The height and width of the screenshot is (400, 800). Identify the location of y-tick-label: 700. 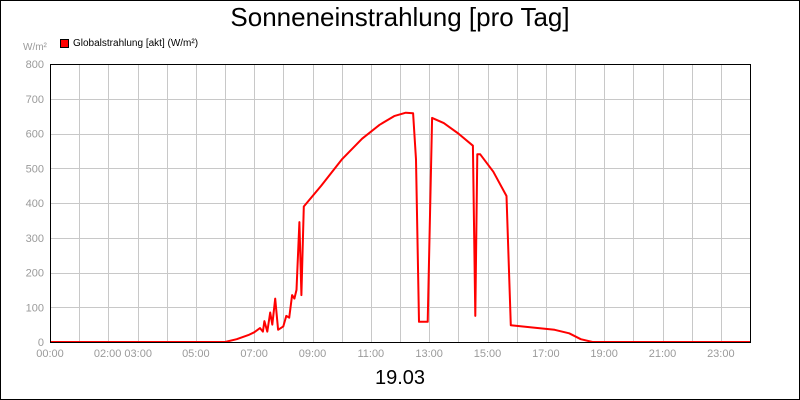
(35, 100).